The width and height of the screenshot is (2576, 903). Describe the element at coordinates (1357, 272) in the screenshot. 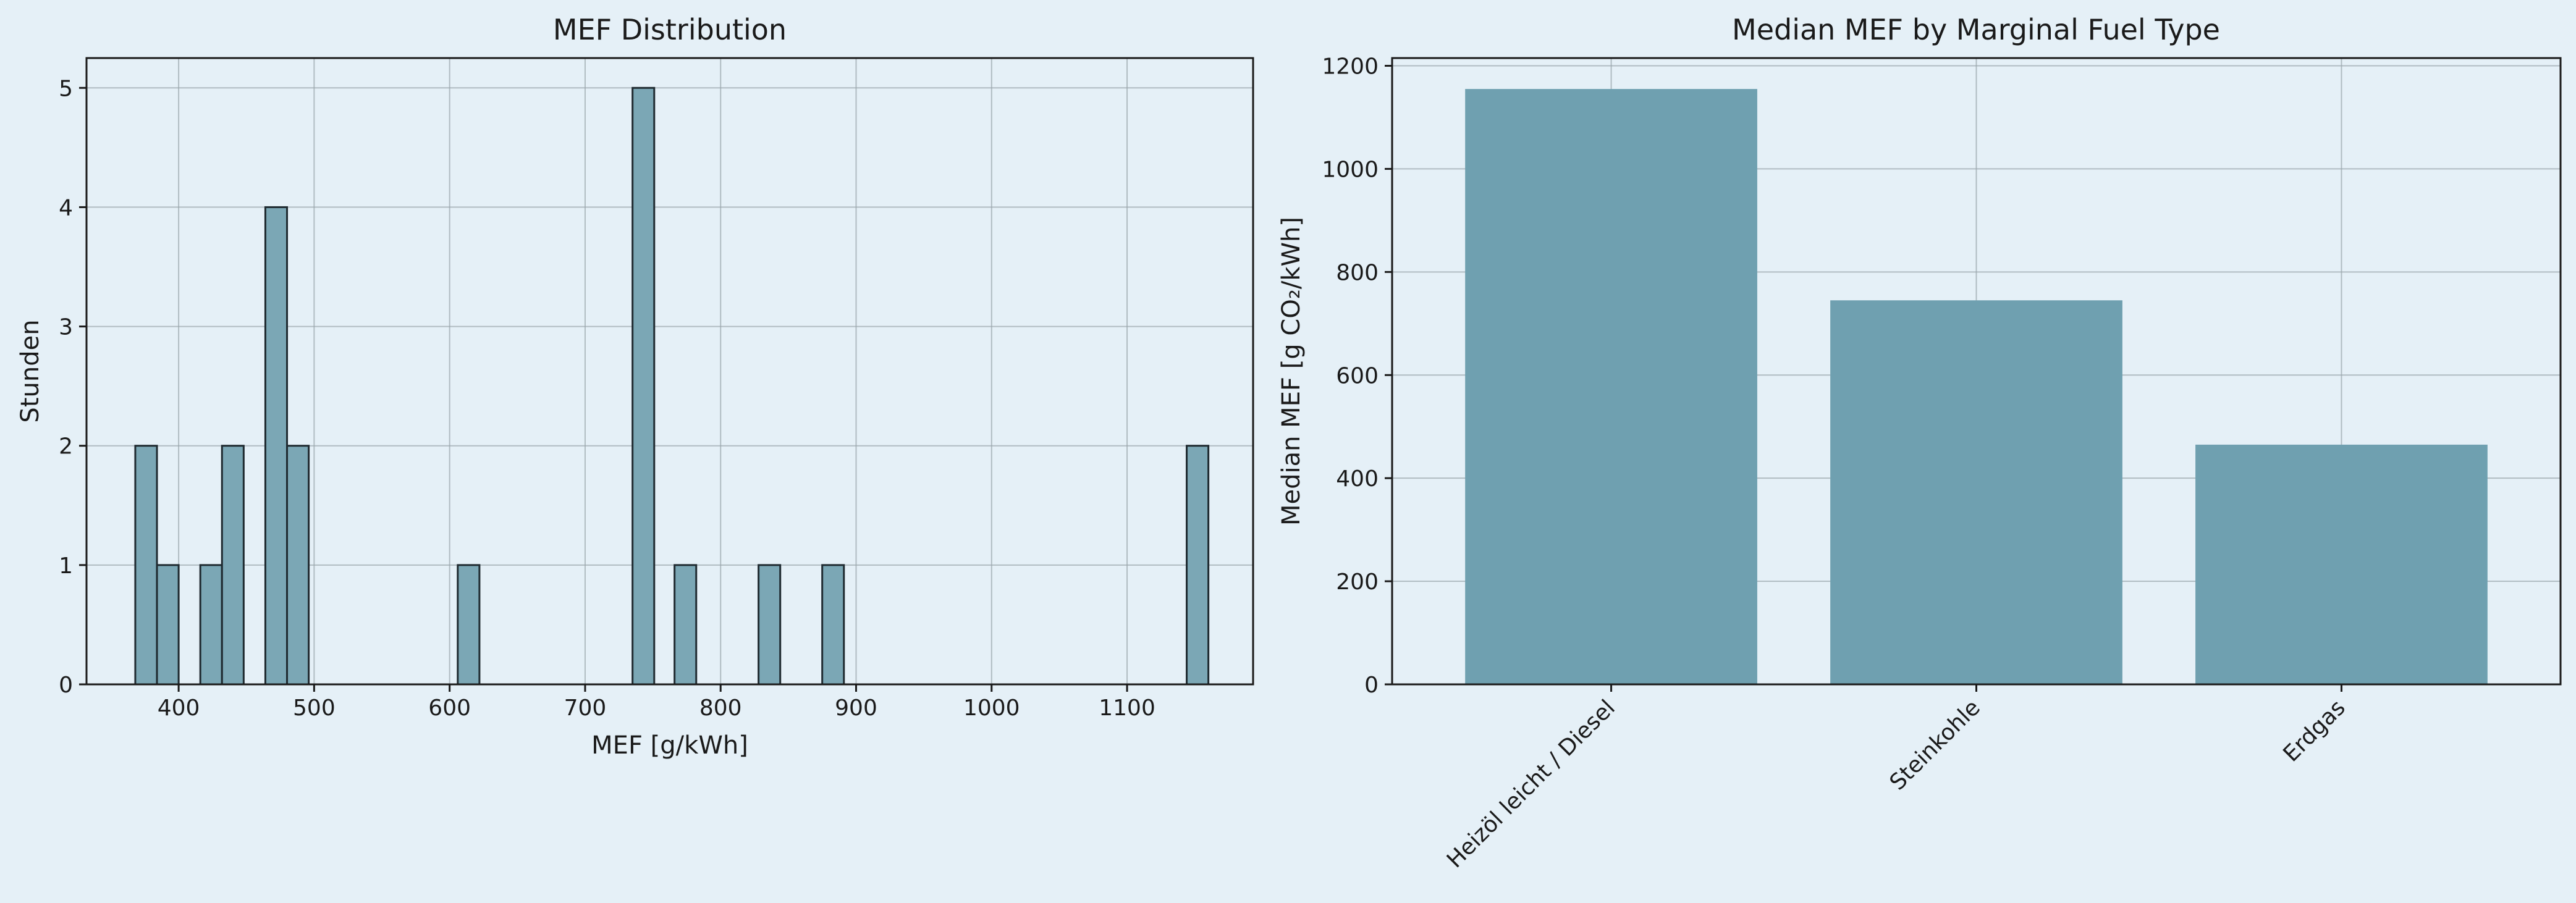

I see `bar-y-tick-label: 800` at that location.